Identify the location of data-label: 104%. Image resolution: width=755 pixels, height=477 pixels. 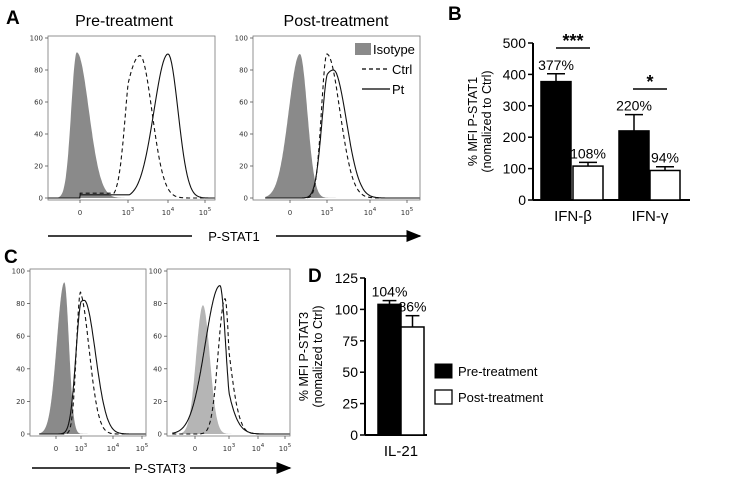
(390, 292).